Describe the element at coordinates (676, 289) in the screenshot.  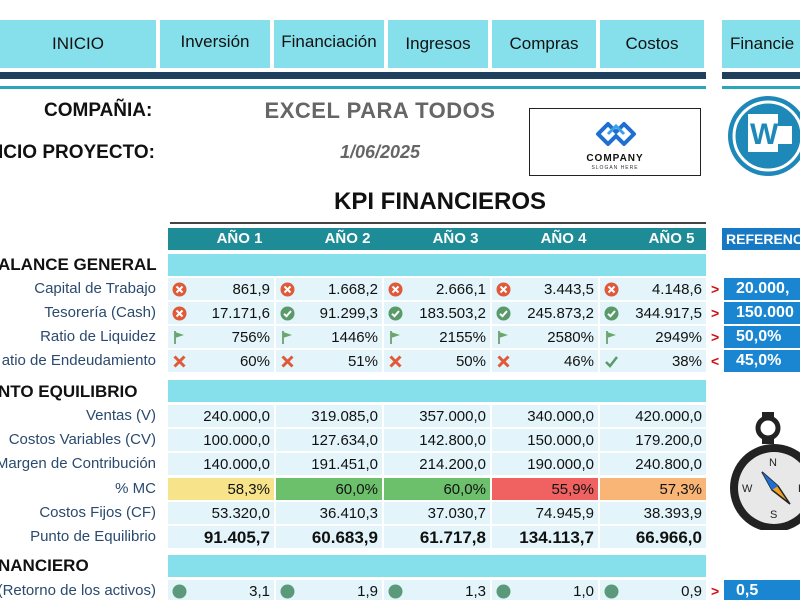
I see `cell-value: 4.148,6` at that location.